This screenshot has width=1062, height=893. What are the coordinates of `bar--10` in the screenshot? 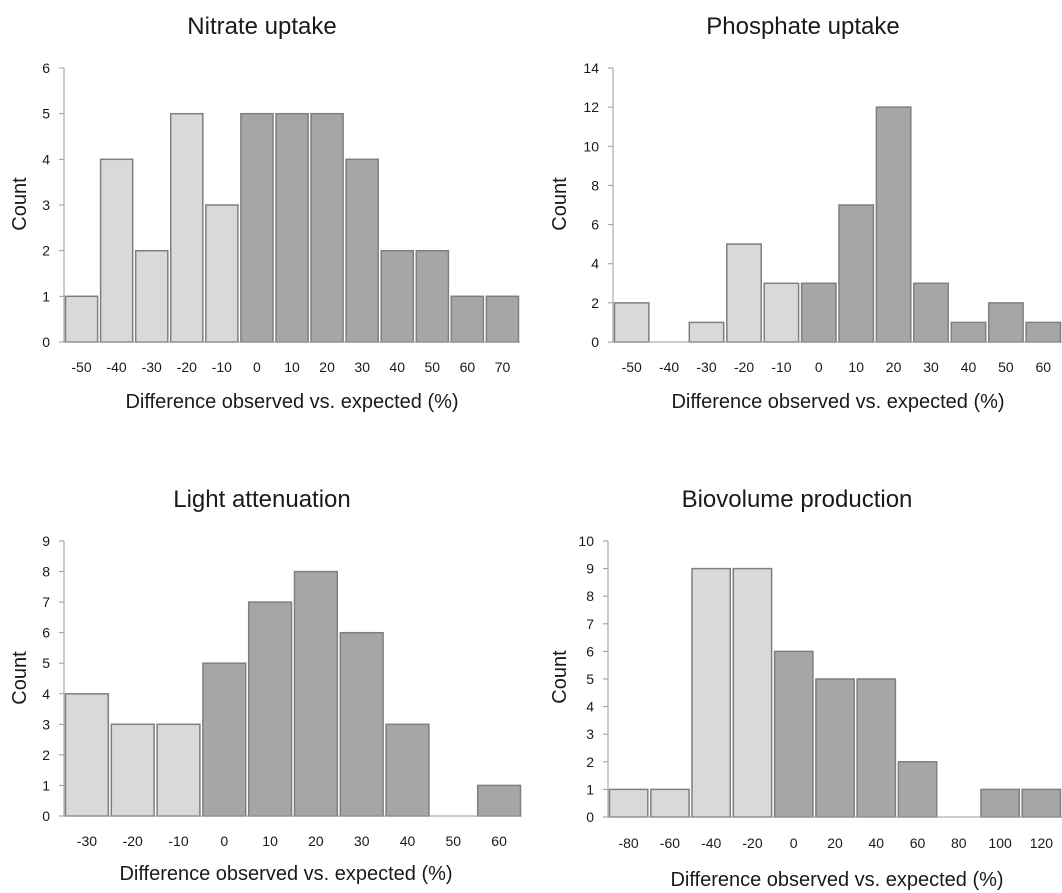 It's located at (781, 312).